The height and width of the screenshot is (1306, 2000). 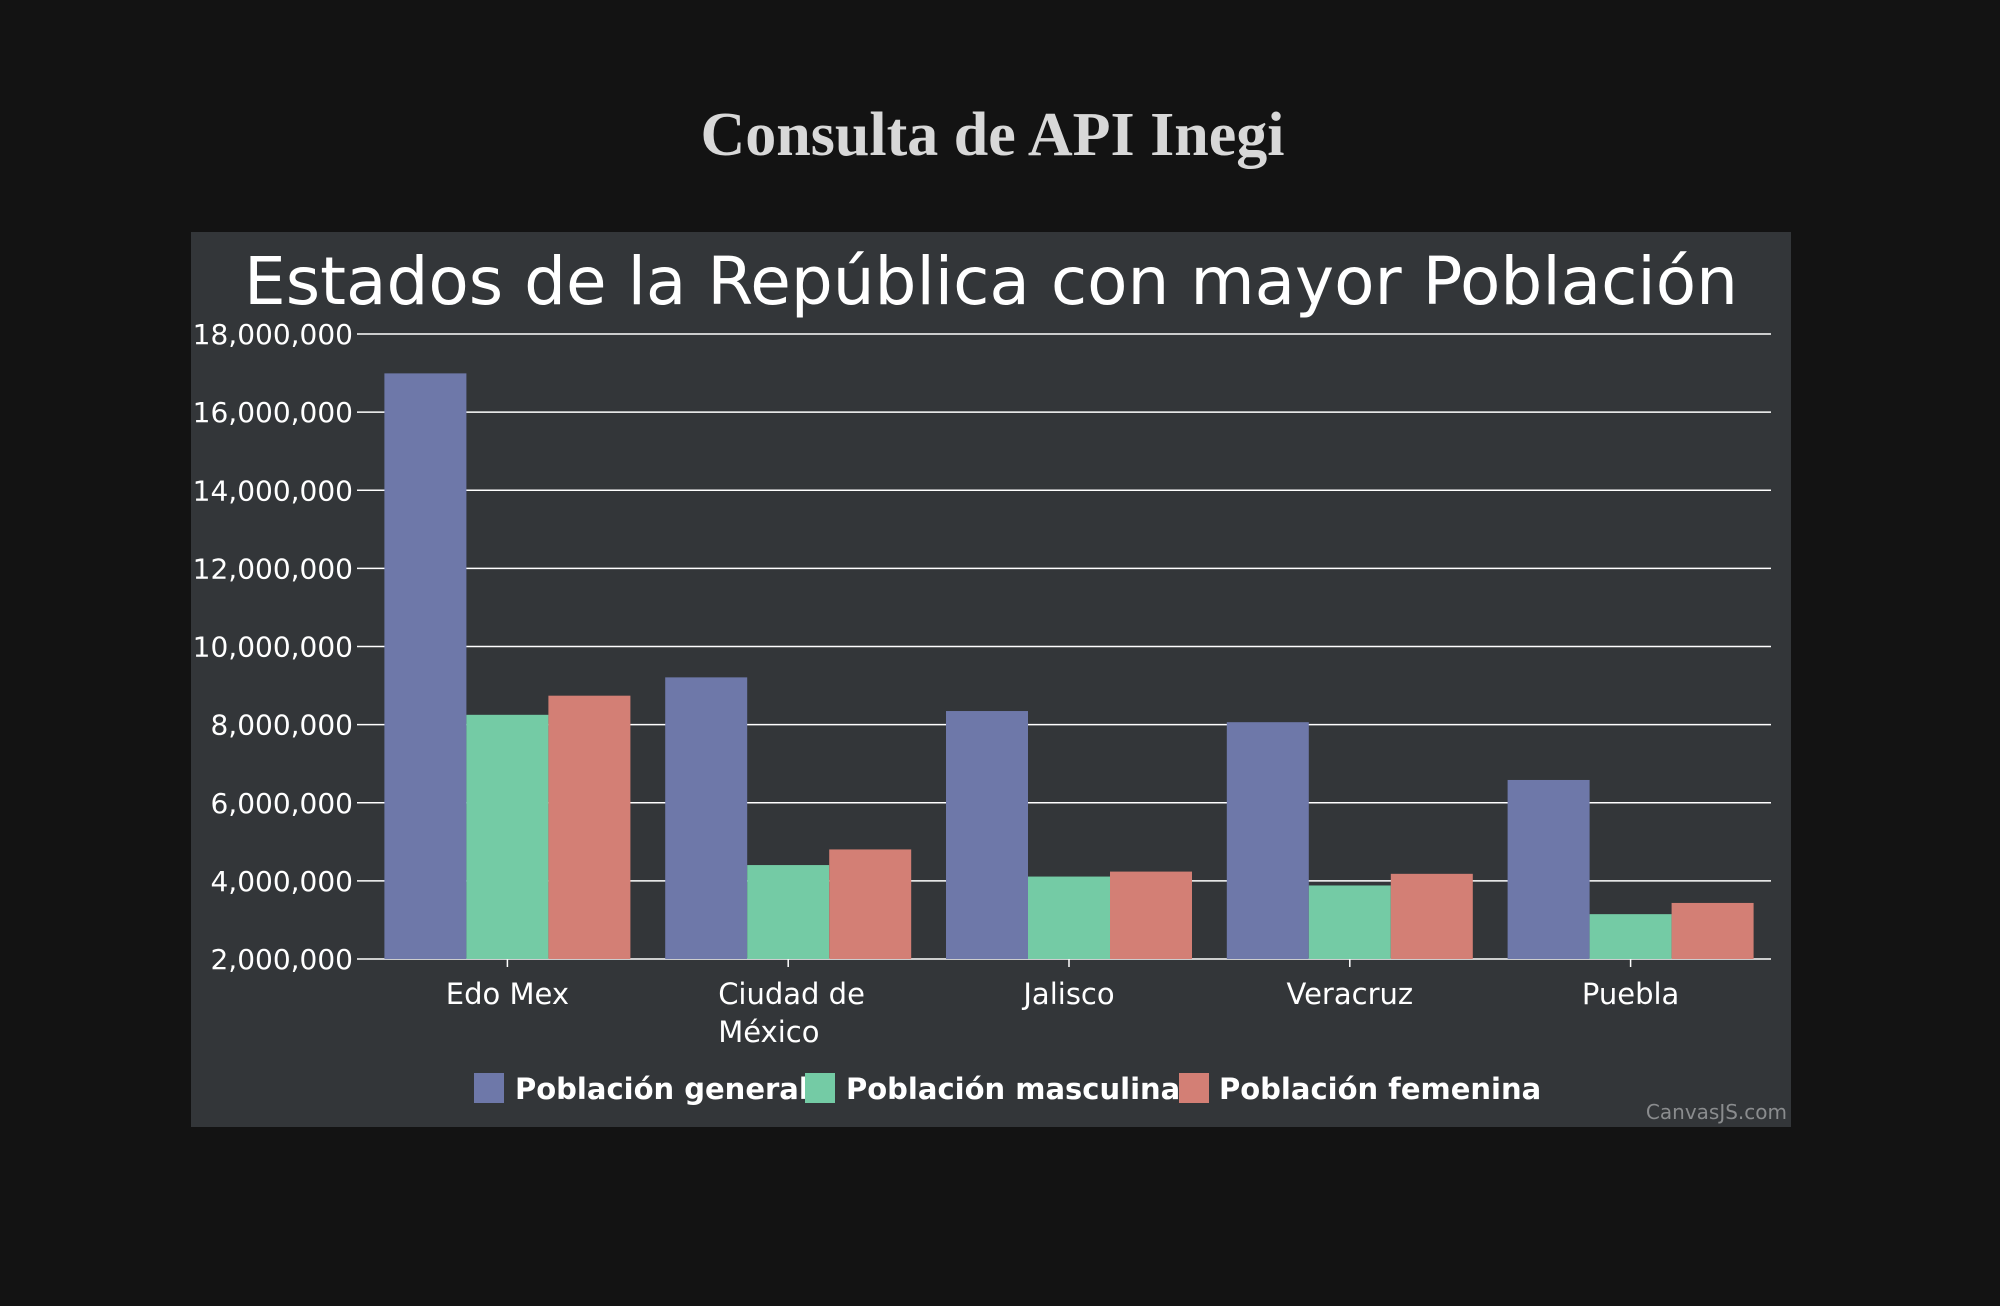 What do you see at coordinates (273, 490) in the screenshot?
I see `y-tick-label: 14,000,000` at bounding box center [273, 490].